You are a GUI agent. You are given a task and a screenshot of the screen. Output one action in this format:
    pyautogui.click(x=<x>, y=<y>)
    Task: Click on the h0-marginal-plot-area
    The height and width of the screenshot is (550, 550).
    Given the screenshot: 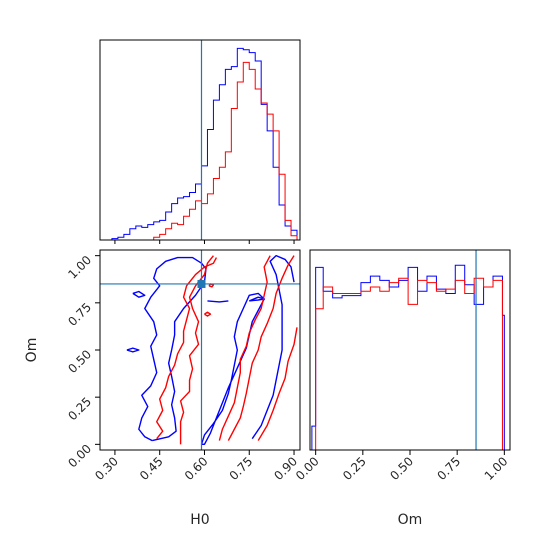 What is the action you would take?
    pyautogui.click(x=200, y=140)
    